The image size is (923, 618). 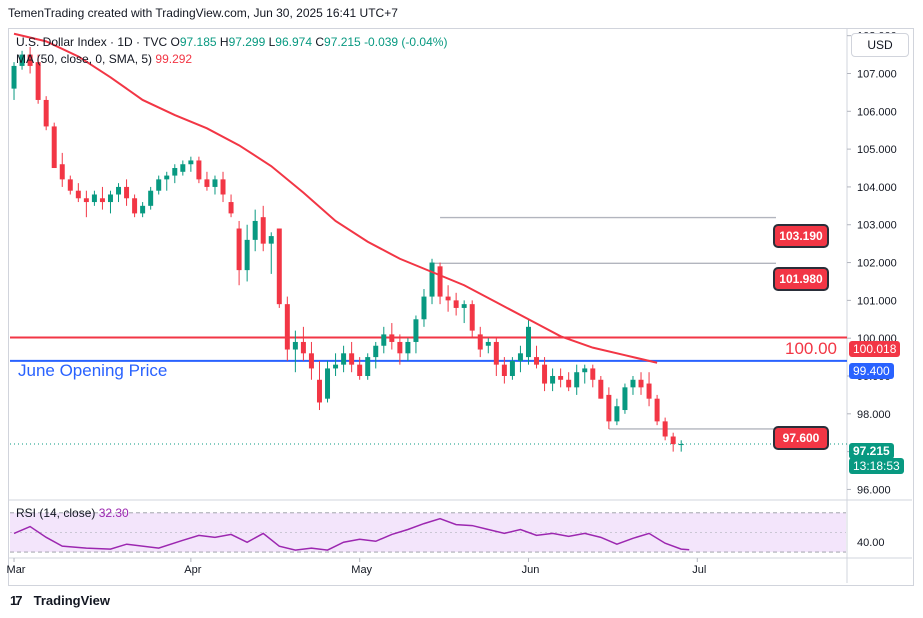 I want to click on rsi-label: RSI (14, close), so click(x=56, y=513).